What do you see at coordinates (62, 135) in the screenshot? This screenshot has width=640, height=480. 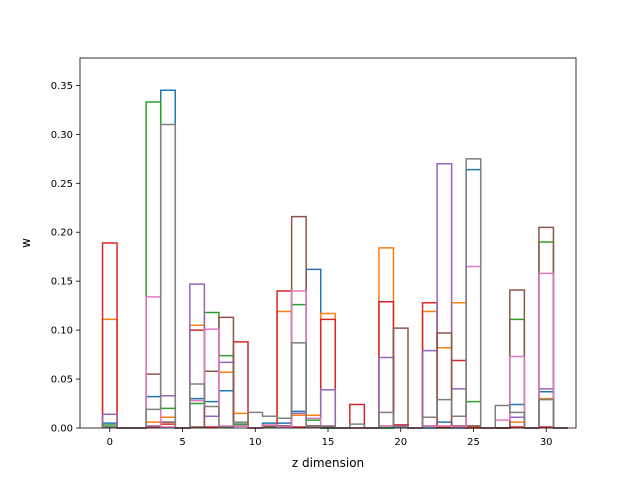 I see `y-tick-label: 0.30` at bounding box center [62, 135].